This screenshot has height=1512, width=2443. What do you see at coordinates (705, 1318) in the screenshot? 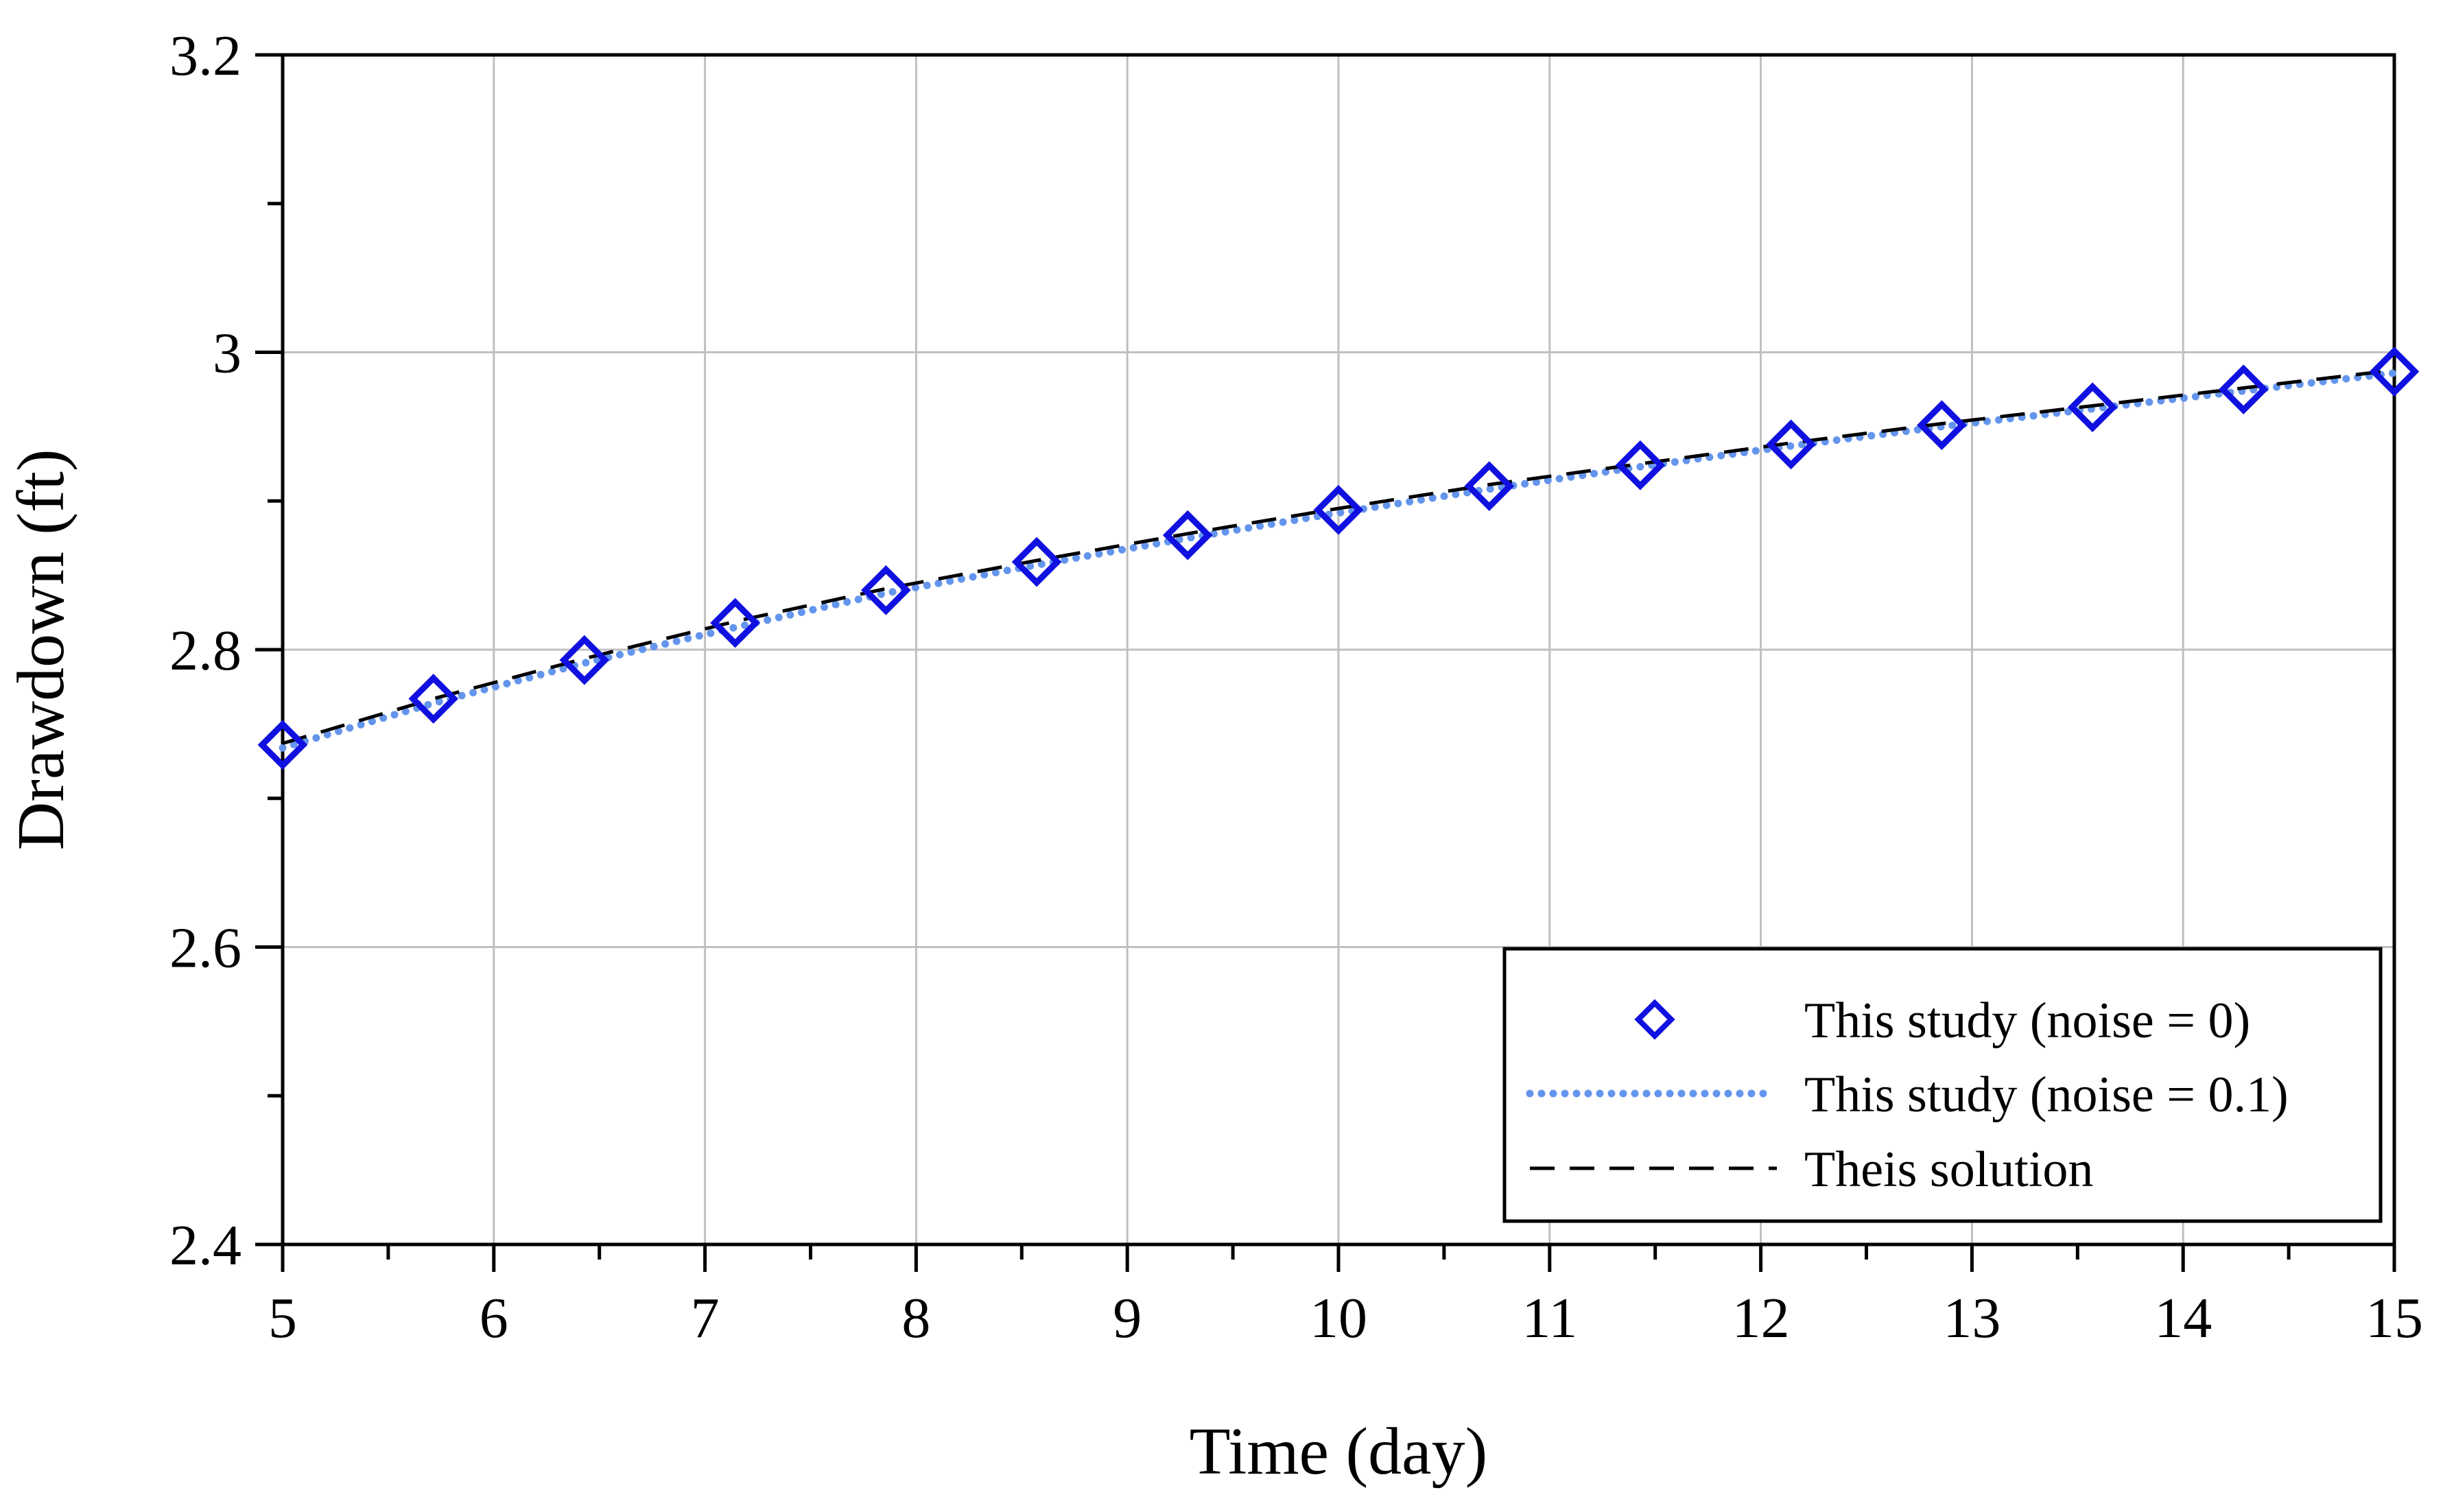
I see `x-tick-label: 7` at bounding box center [705, 1318].